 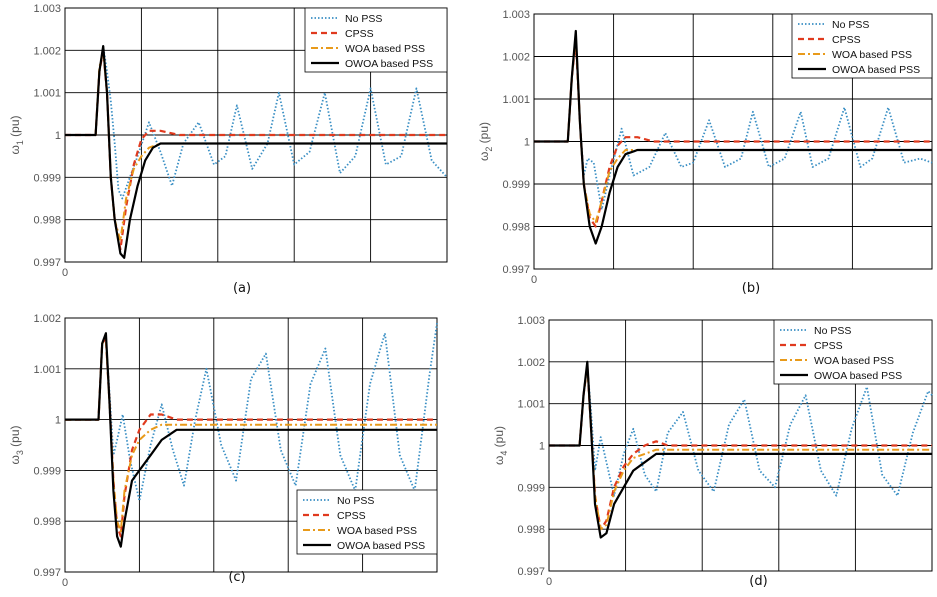 I want to click on panel-caption: (c), so click(x=236, y=577).